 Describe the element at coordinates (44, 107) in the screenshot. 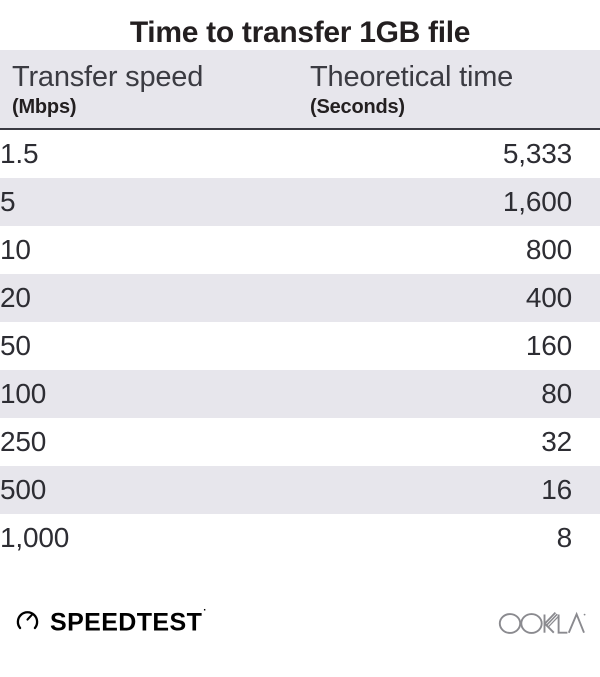

I see `column-header-transfer-speed-unit: (Mbps)` at that location.